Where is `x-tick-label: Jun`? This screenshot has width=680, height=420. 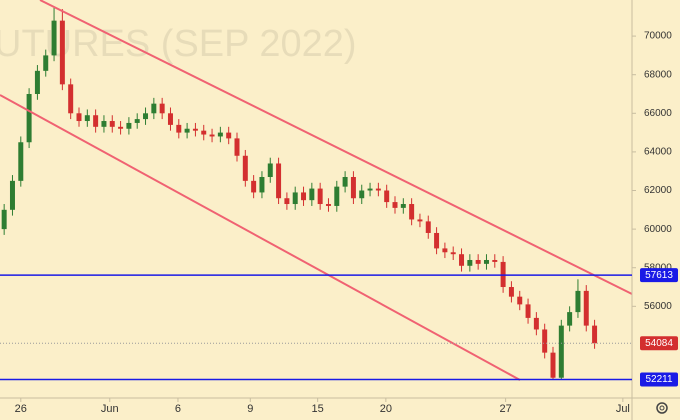 x-tick-label: Jun is located at coordinates (110, 409).